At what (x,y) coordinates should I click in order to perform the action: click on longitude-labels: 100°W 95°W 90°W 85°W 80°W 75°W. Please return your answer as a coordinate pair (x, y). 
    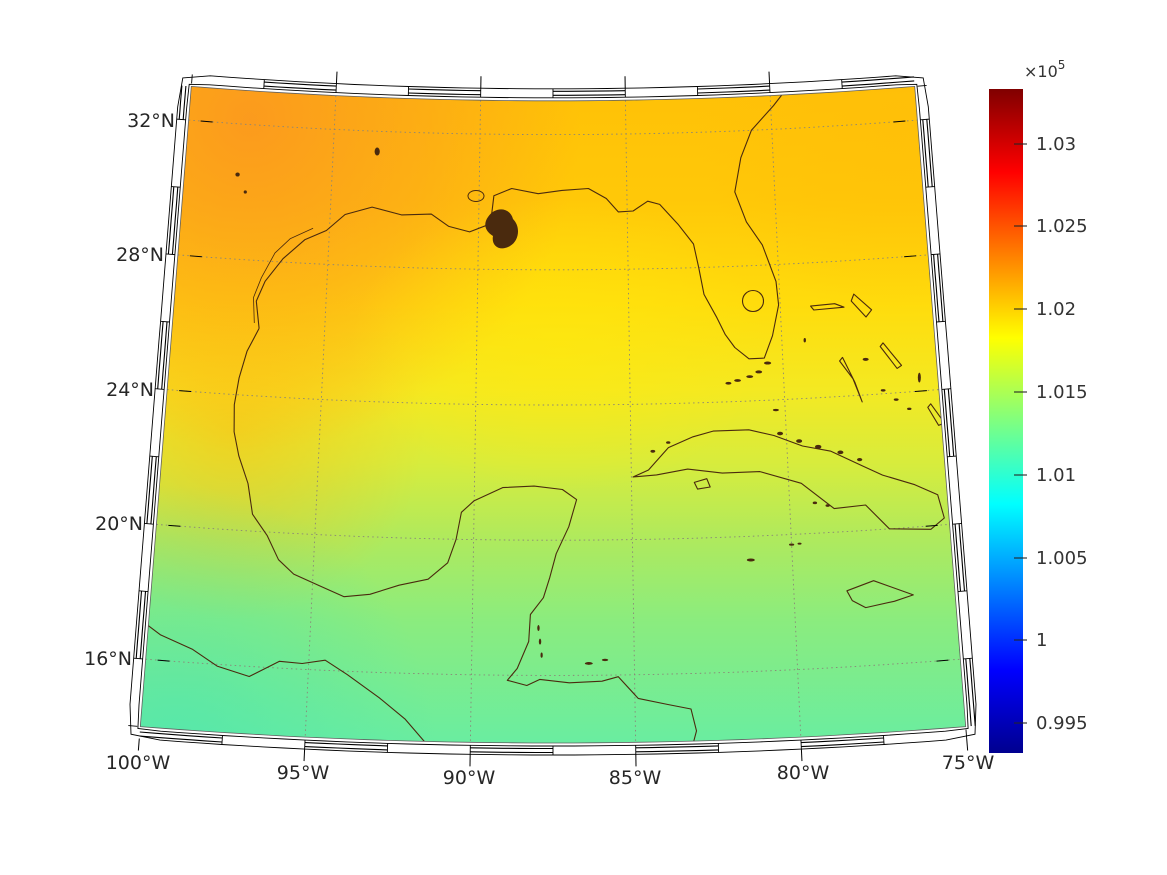
    Looking at the image, I should click on (550, 770).